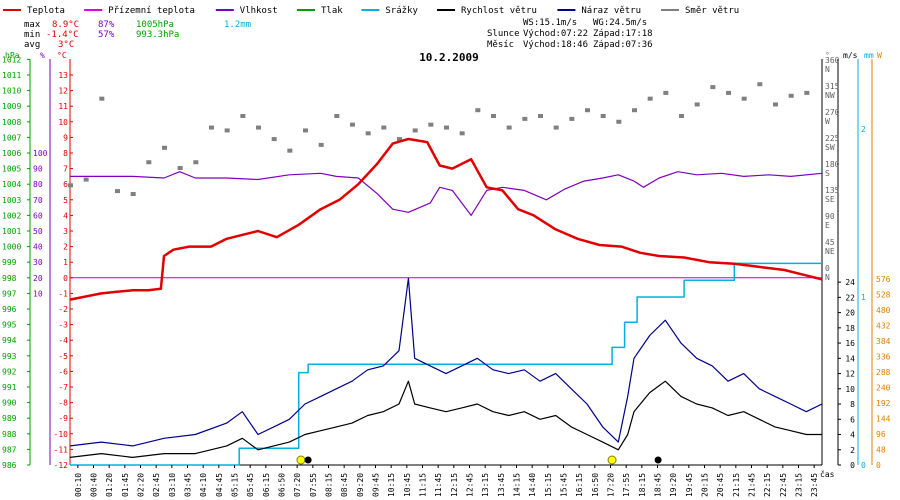  What do you see at coordinates (879, 55) in the screenshot?
I see `axis-label-radiation: W` at bounding box center [879, 55].